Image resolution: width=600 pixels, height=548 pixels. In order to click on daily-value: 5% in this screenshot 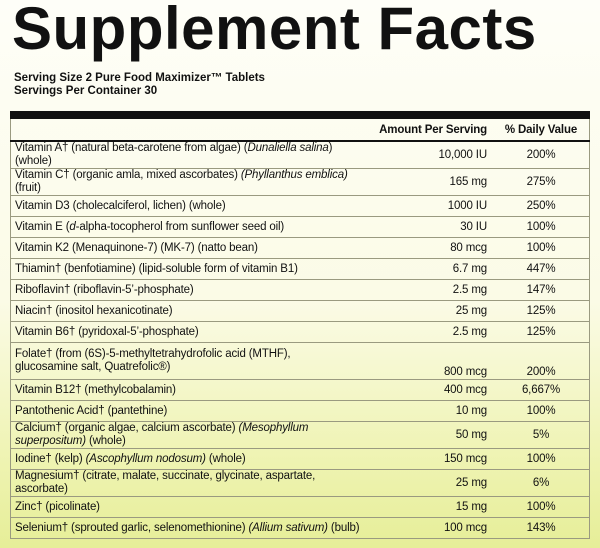, I will do `click(541, 435)`.